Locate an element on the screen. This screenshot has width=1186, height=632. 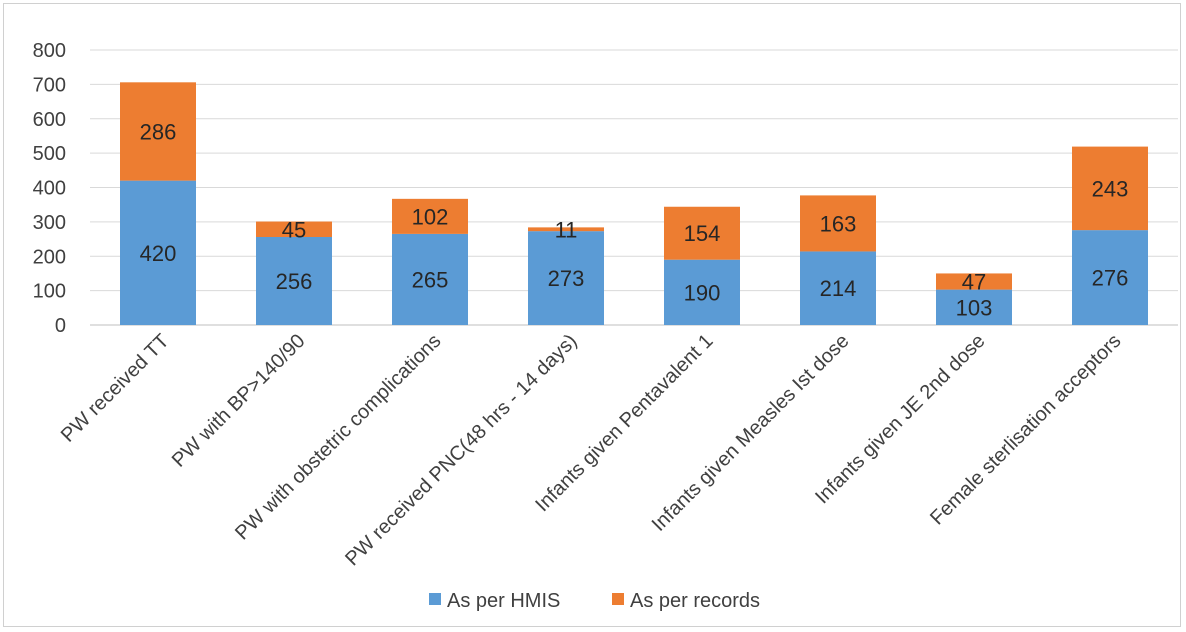
y-tick-label: 700 is located at coordinates (49, 85).